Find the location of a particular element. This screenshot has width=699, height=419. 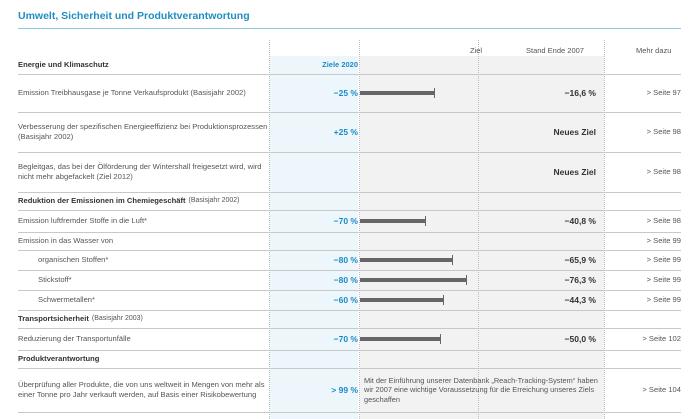

table-row: Stickstoff* −80 % −76,3 % > Seite 99 is located at coordinates (349, 280).